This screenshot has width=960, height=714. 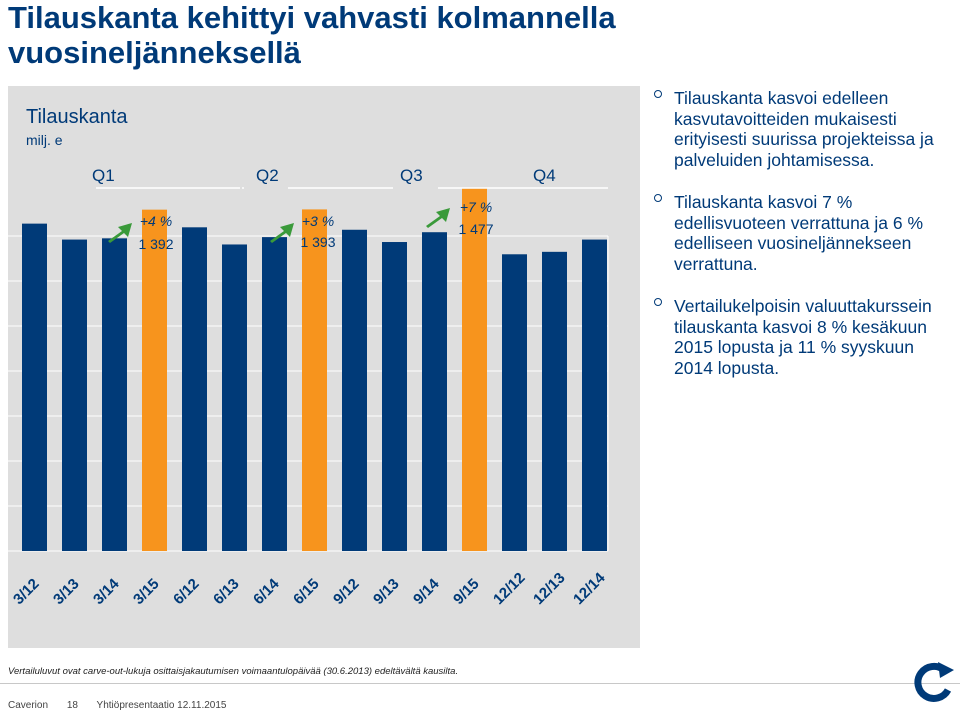 I want to click on footer-brand: Caverion, so click(x=28, y=705).